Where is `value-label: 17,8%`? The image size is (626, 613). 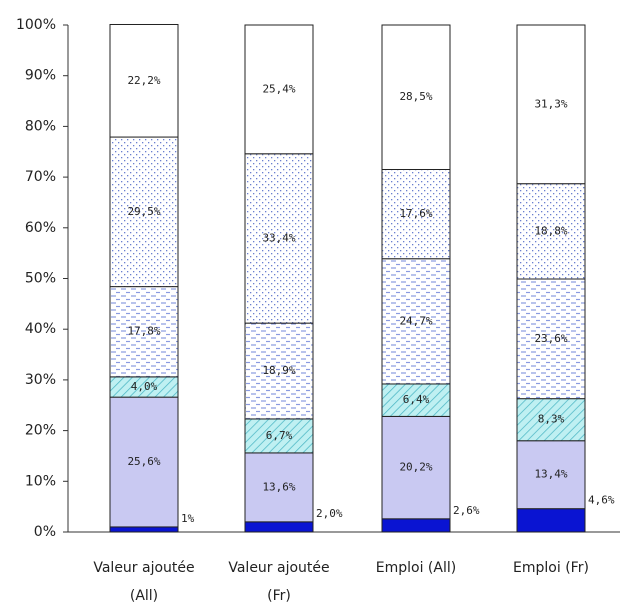 value-label: 17,8% is located at coordinates (143, 331).